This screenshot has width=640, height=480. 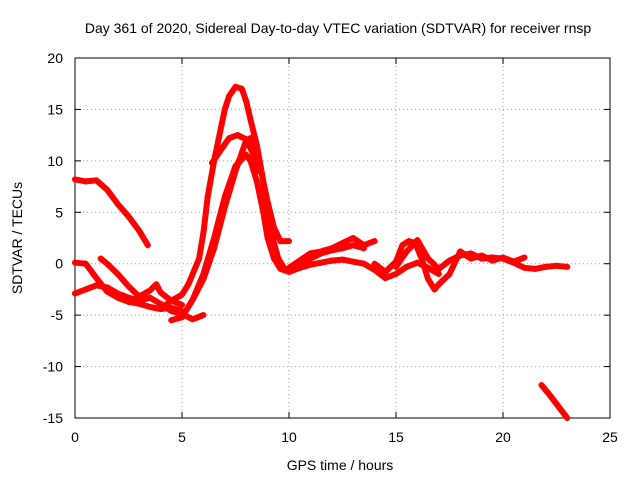 I want to click on x-tick-label: 20, so click(x=503, y=437).